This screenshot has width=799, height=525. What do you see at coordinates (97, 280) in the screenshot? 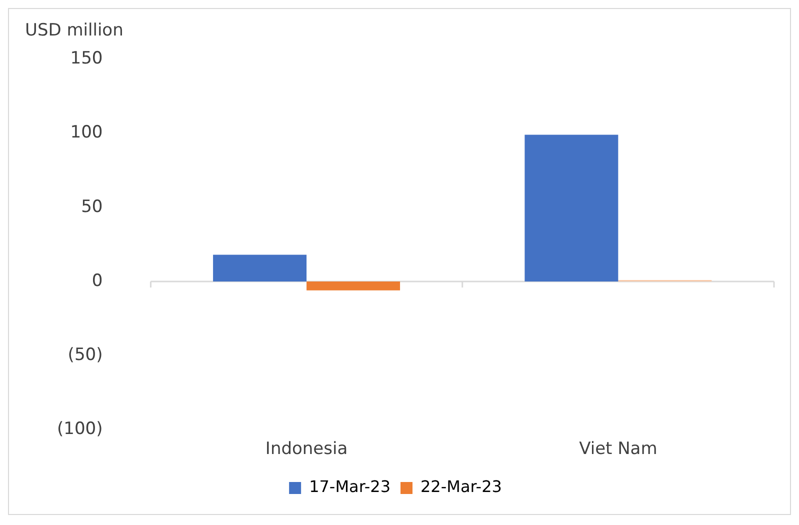
I see `y-tick-label: 0` at bounding box center [97, 280].